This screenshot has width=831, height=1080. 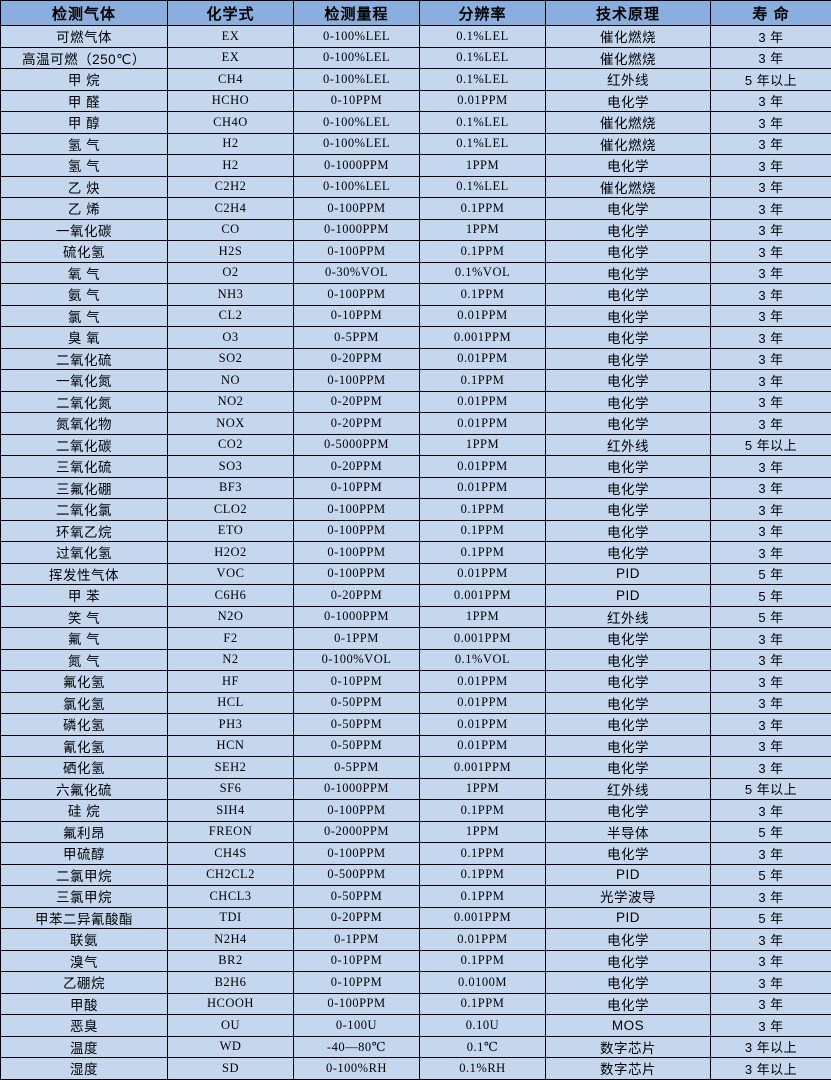 I want to click on cell-life: 5 年以上, so click(x=771, y=80).